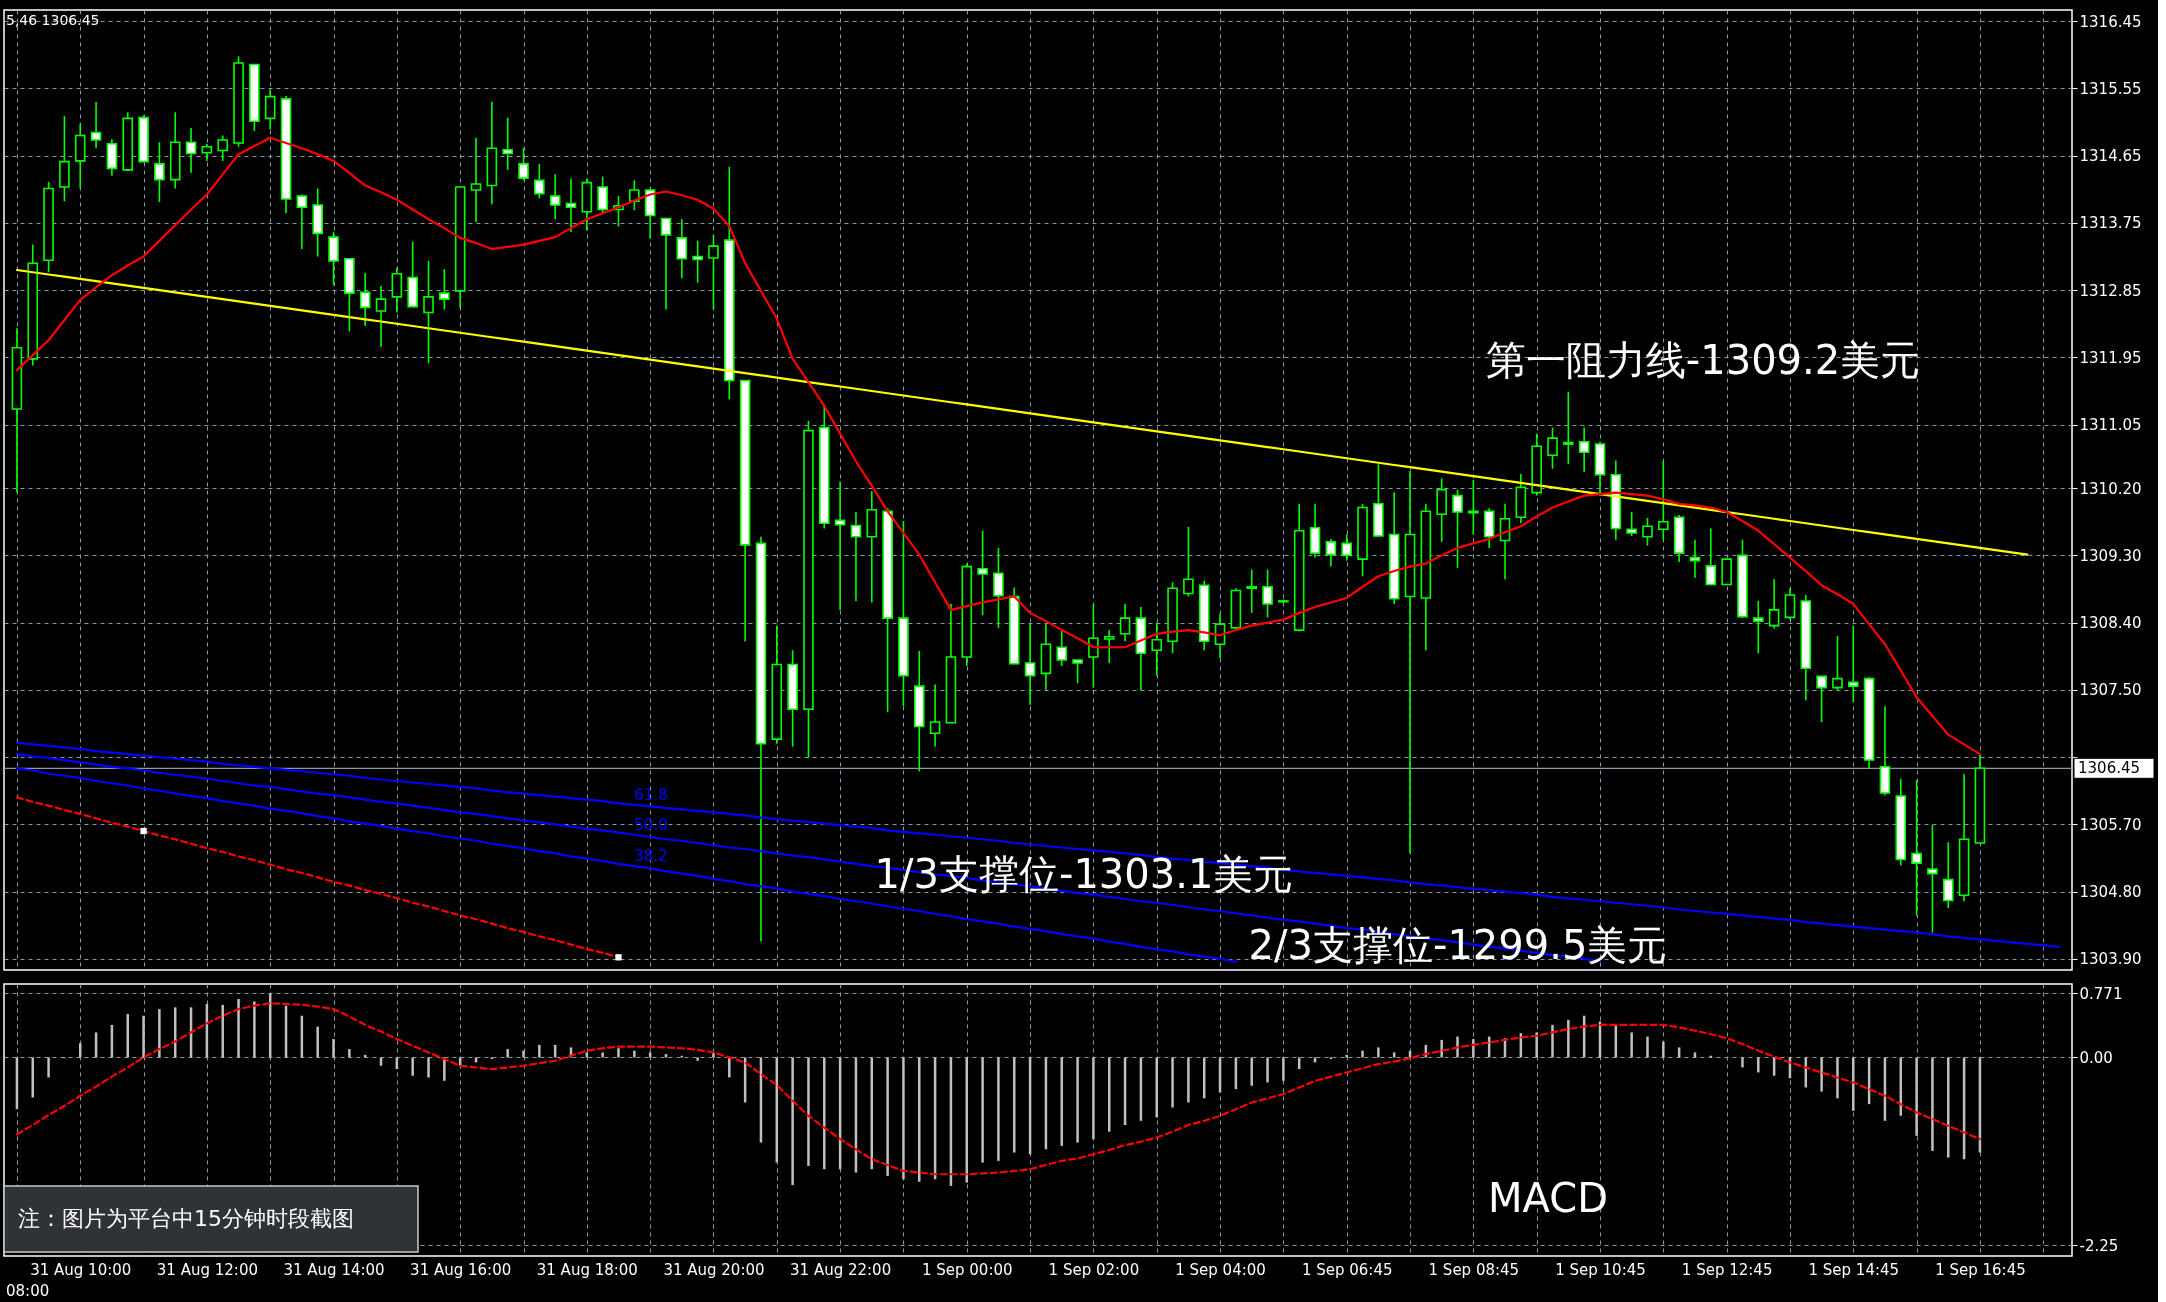 The width and height of the screenshot is (2166, 1302). I want to click on y-tick-label: 1311.95, so click(2110, 357).